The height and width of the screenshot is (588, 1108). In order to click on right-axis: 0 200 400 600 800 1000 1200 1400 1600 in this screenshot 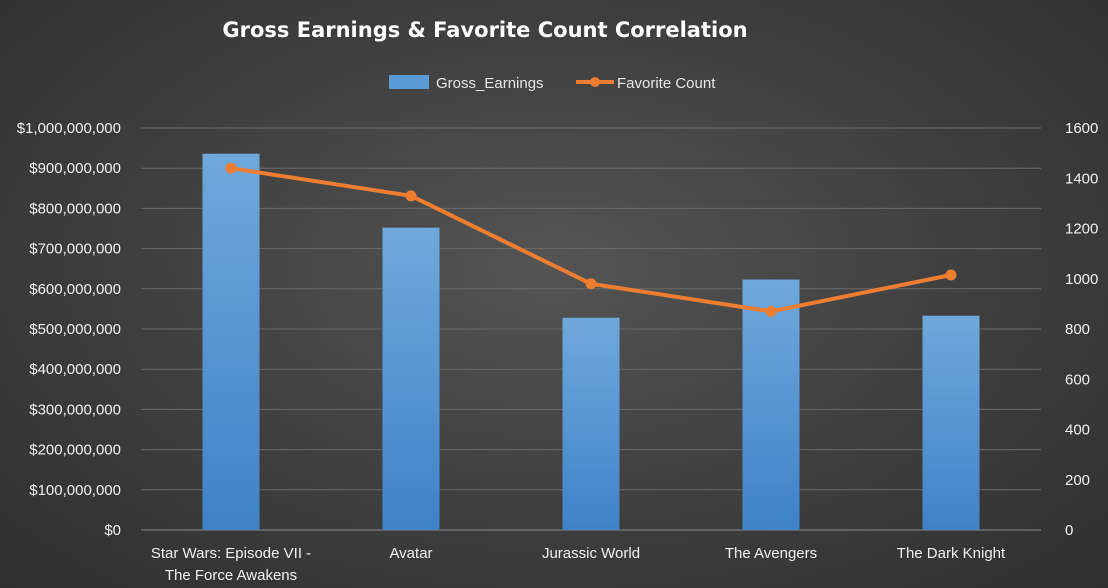, I will do `click(1081, 329)`.